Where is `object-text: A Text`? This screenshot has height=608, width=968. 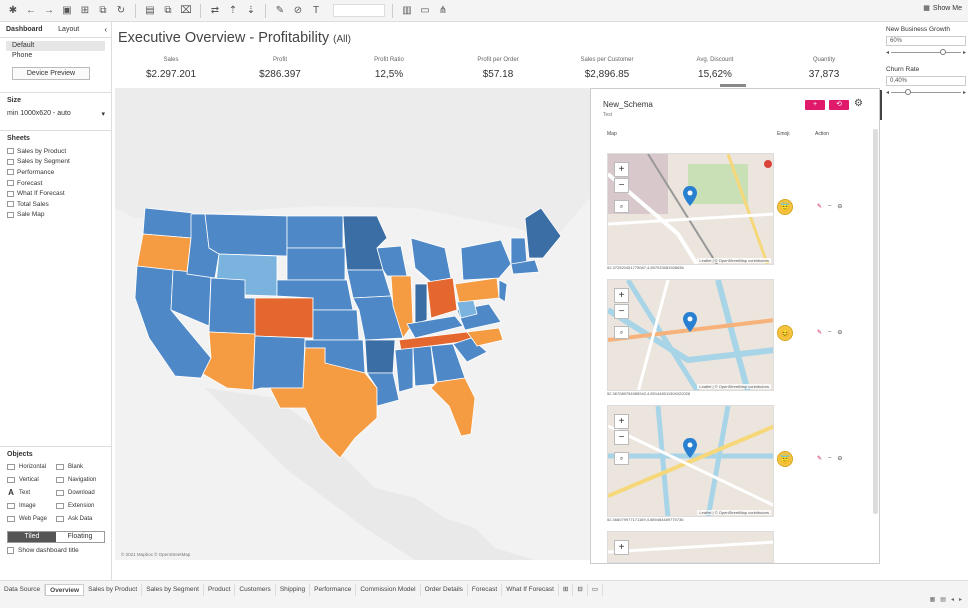
object-text: A Text is located at coordinates (19, 492).